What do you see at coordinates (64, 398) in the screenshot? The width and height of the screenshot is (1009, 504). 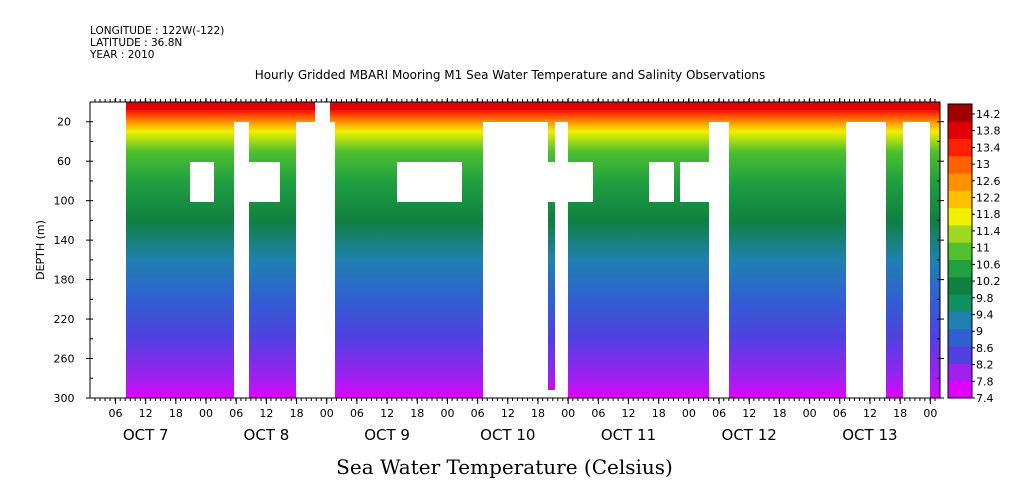 I see `y-tick-label: 300` at bounding box center [64, 398].